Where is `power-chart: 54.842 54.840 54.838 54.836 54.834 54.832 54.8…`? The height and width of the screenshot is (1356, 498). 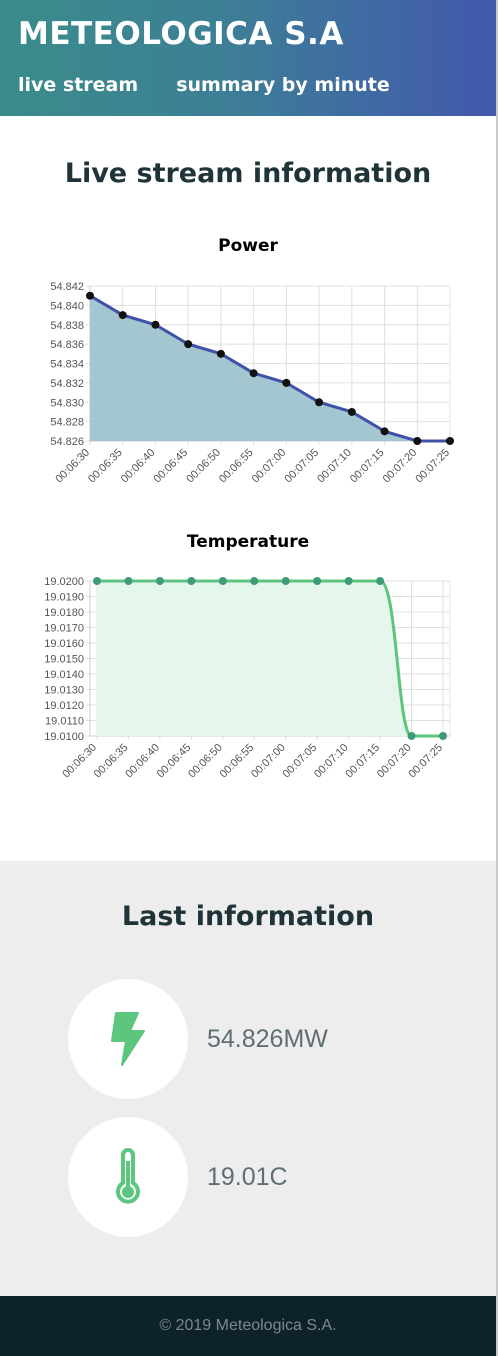 power-chart: 54.842 54.840 54.838 54.836 54.834 54.832 54.8… is located at coordinates (252, 383).